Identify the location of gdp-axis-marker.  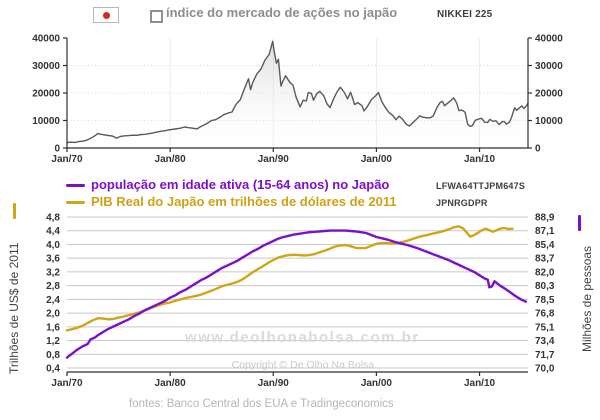
(14, 211).